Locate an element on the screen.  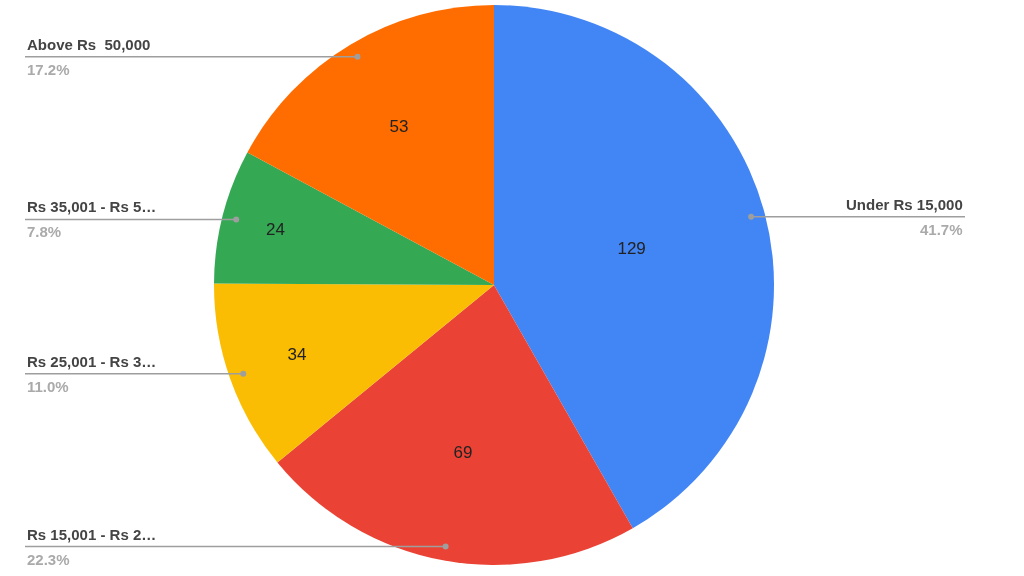
text: 41.7% is located at coordinates (941, 229).